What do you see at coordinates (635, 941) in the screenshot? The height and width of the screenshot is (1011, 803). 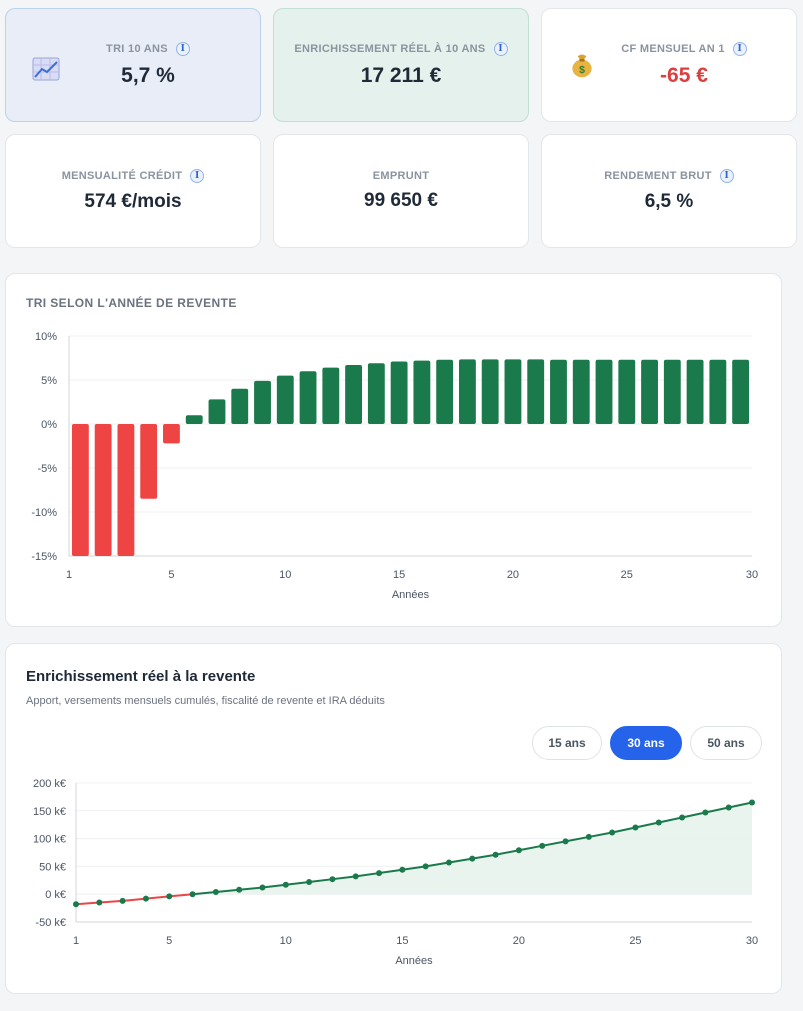 I see `x-tick-label: 25` at bounding box center [635, 941].